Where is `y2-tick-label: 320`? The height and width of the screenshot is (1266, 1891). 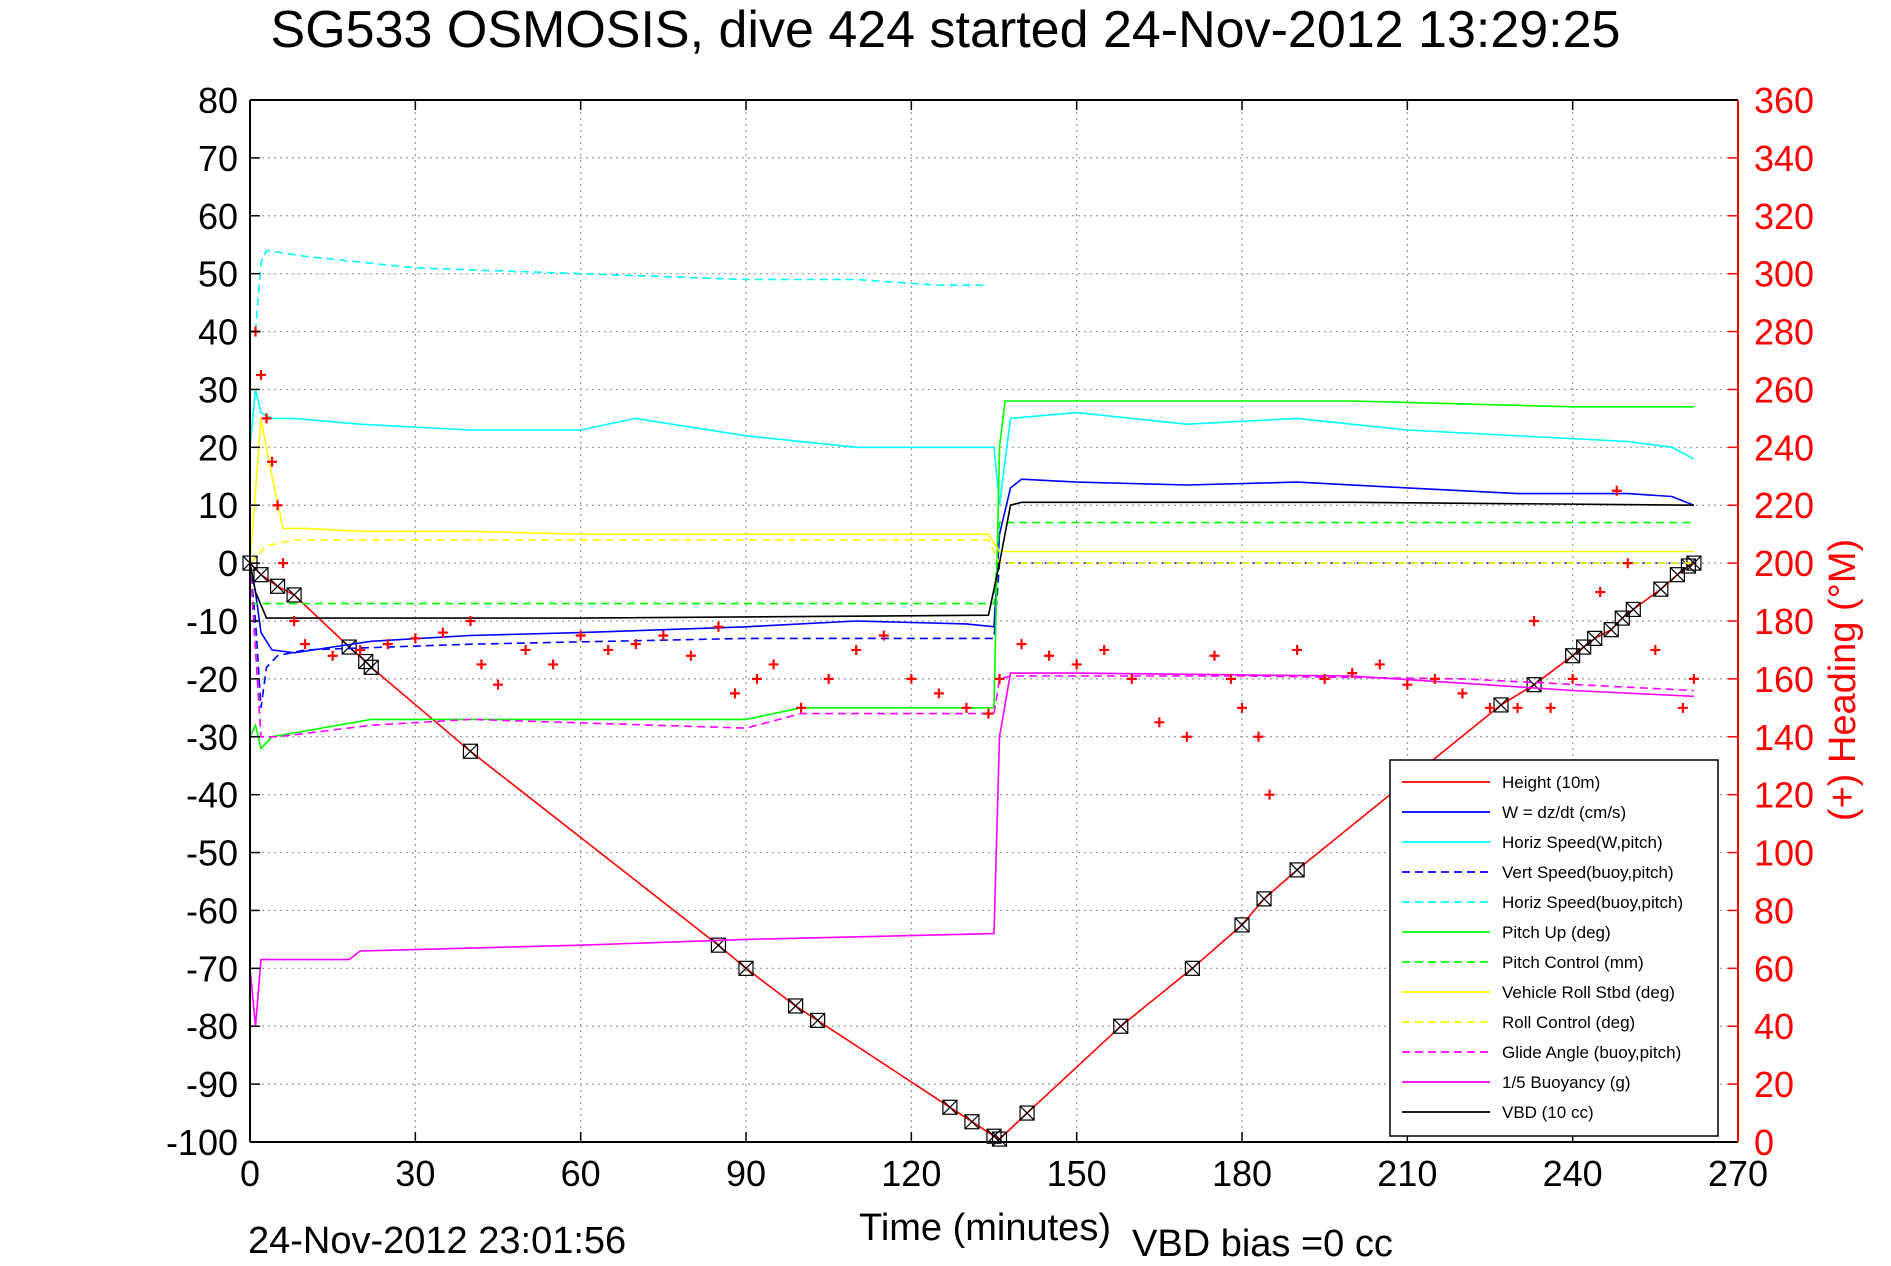 y2-tick-label: 320 is located at coordinates (1784, 216).